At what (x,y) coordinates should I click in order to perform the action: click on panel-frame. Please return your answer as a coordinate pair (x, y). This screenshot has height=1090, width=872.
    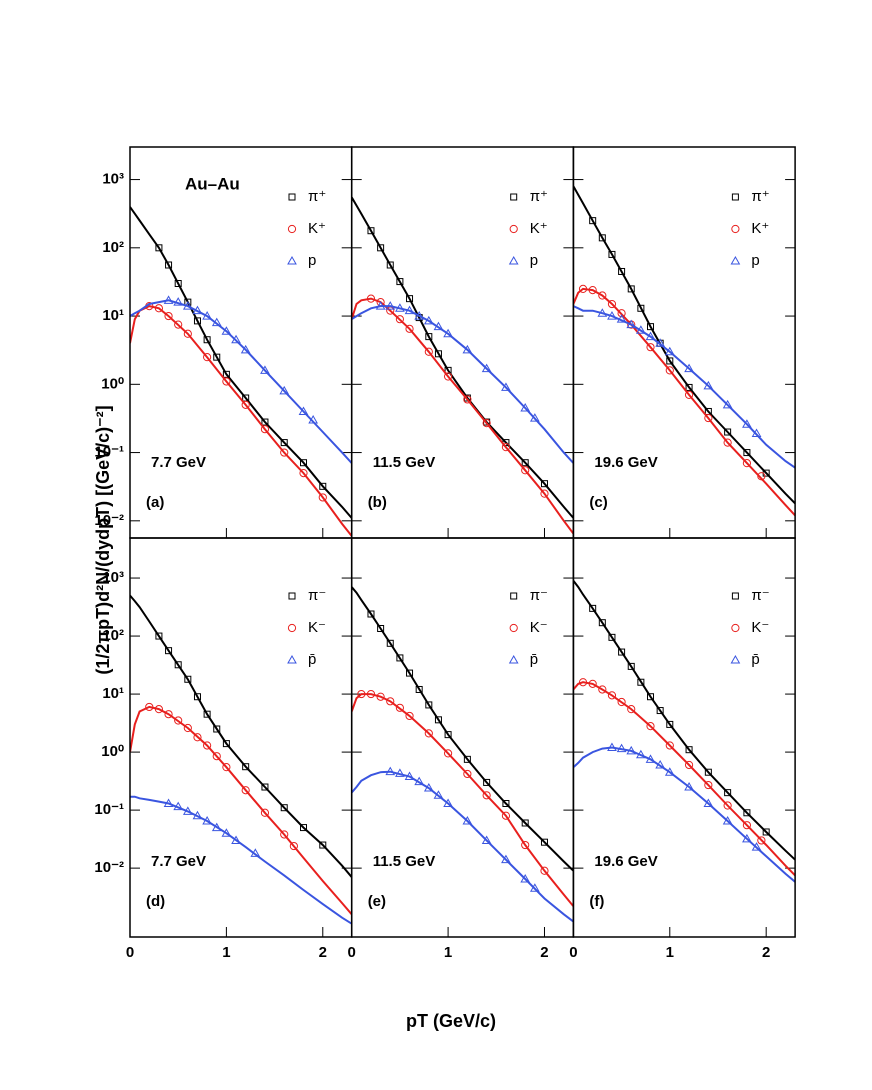
    Looking at the image, I should click on (241, 342).